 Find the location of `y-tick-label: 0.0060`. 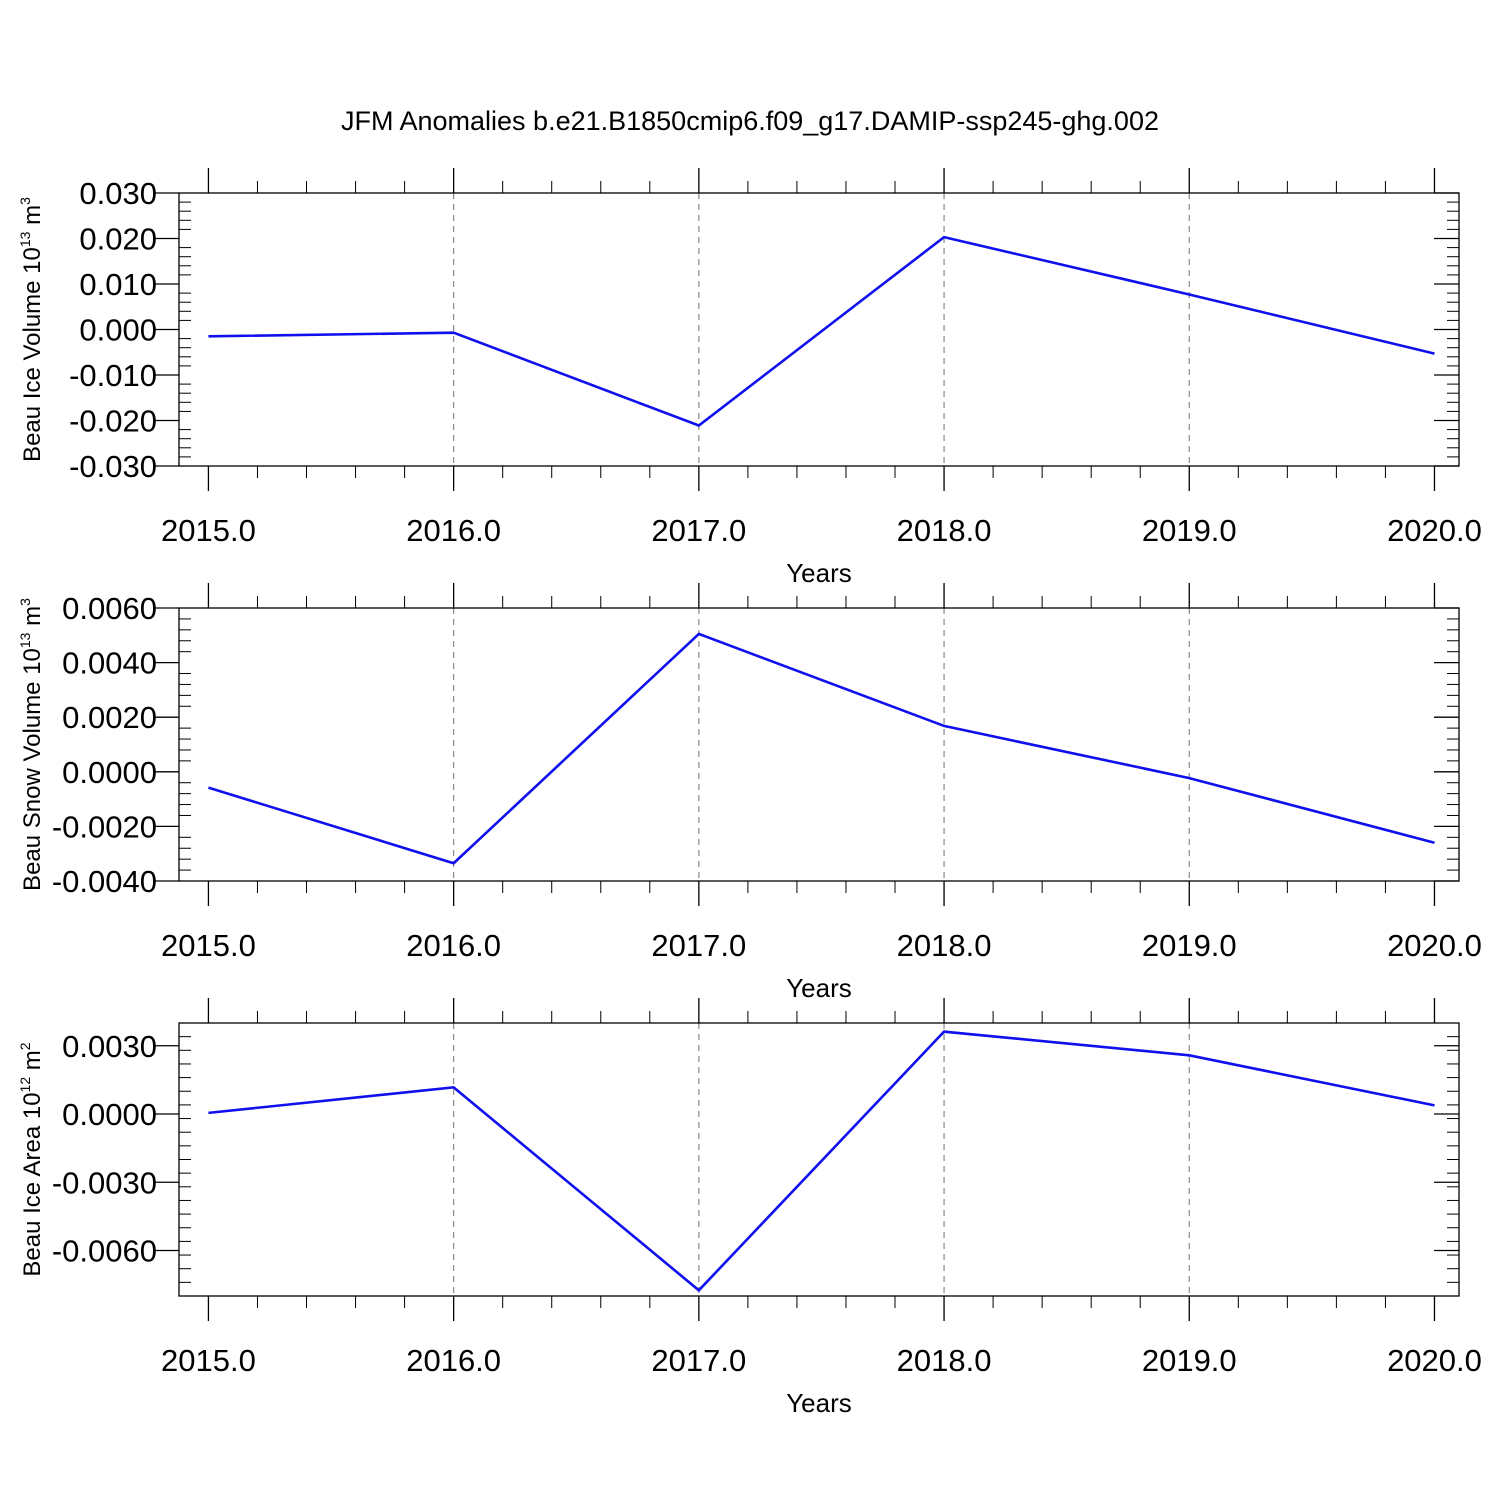

y-tick-label: 0.0060 is located at coordinates (109, 608).